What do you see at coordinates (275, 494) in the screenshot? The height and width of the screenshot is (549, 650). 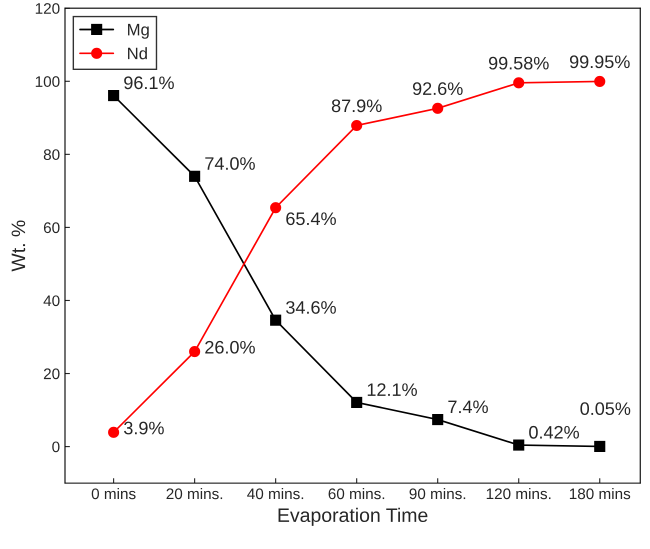 I see `x-tick-label: 40 mins.` at bounding box center [275, 494].